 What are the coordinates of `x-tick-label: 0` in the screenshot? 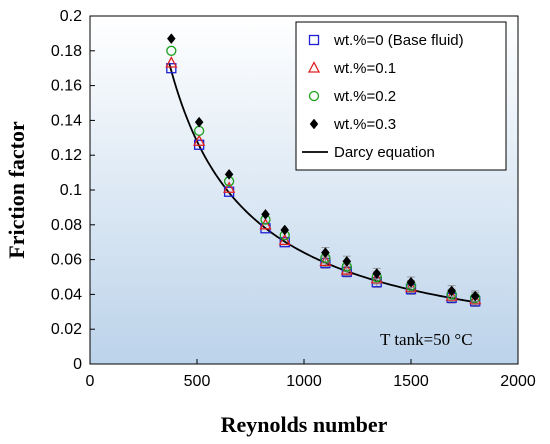 It's located at (90, 381).